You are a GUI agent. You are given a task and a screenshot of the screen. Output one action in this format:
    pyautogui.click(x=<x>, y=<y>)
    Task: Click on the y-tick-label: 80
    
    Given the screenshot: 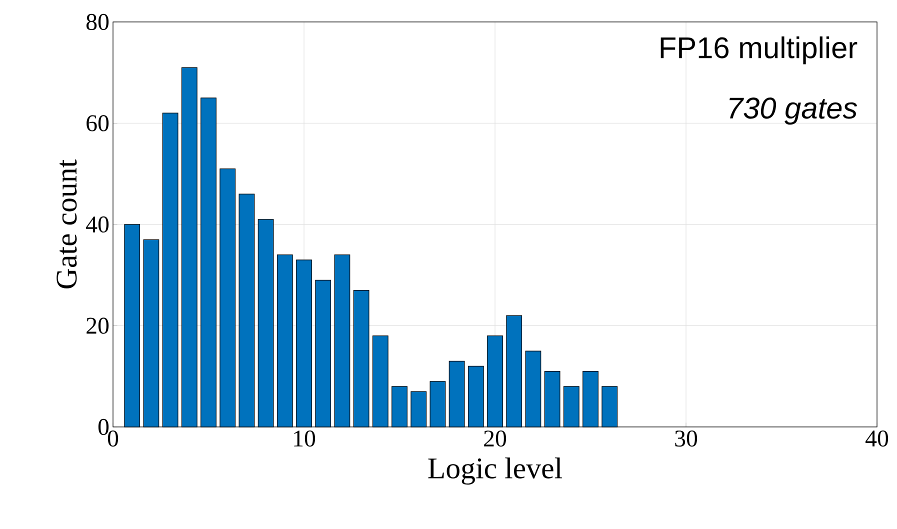 What is the action you would take?
    pyautogui.click(x=97, y=22)
    